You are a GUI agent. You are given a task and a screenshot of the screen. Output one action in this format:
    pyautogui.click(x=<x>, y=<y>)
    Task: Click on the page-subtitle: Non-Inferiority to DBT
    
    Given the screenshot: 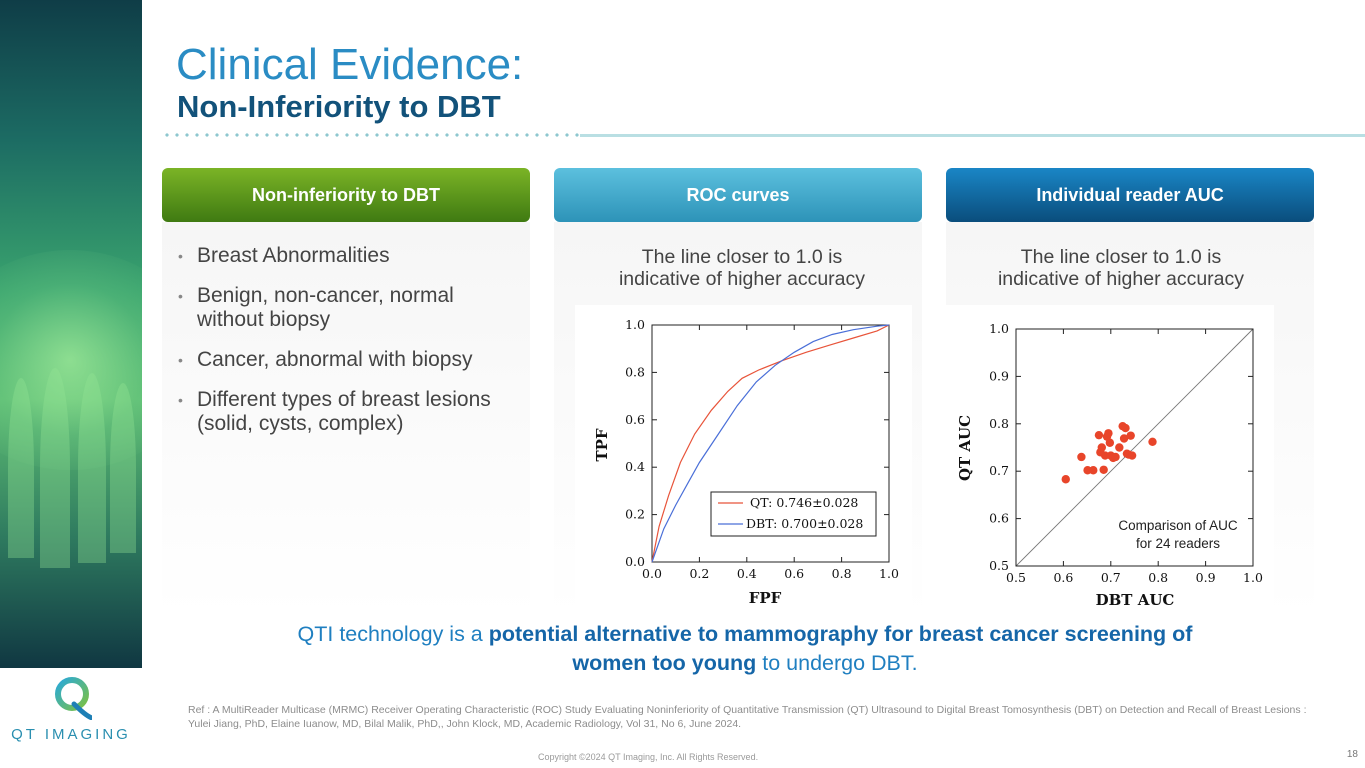 What is the action you would take?
    pyautogui.click(x=339, y=106)
    